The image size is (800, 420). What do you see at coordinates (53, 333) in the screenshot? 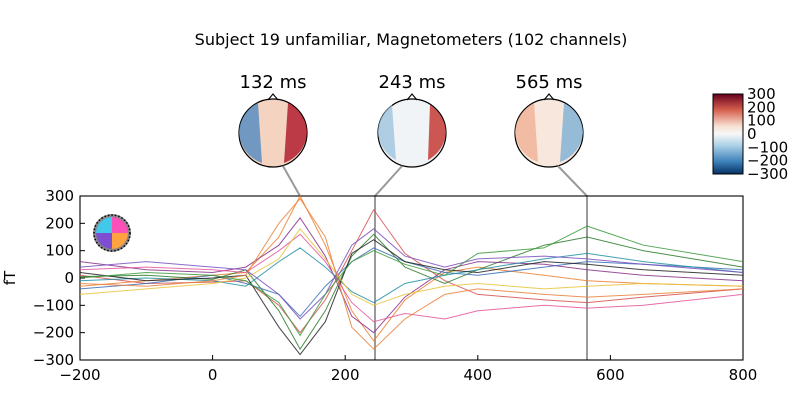
I see `y-tick-label: −200` at bounding box center [53, 333].